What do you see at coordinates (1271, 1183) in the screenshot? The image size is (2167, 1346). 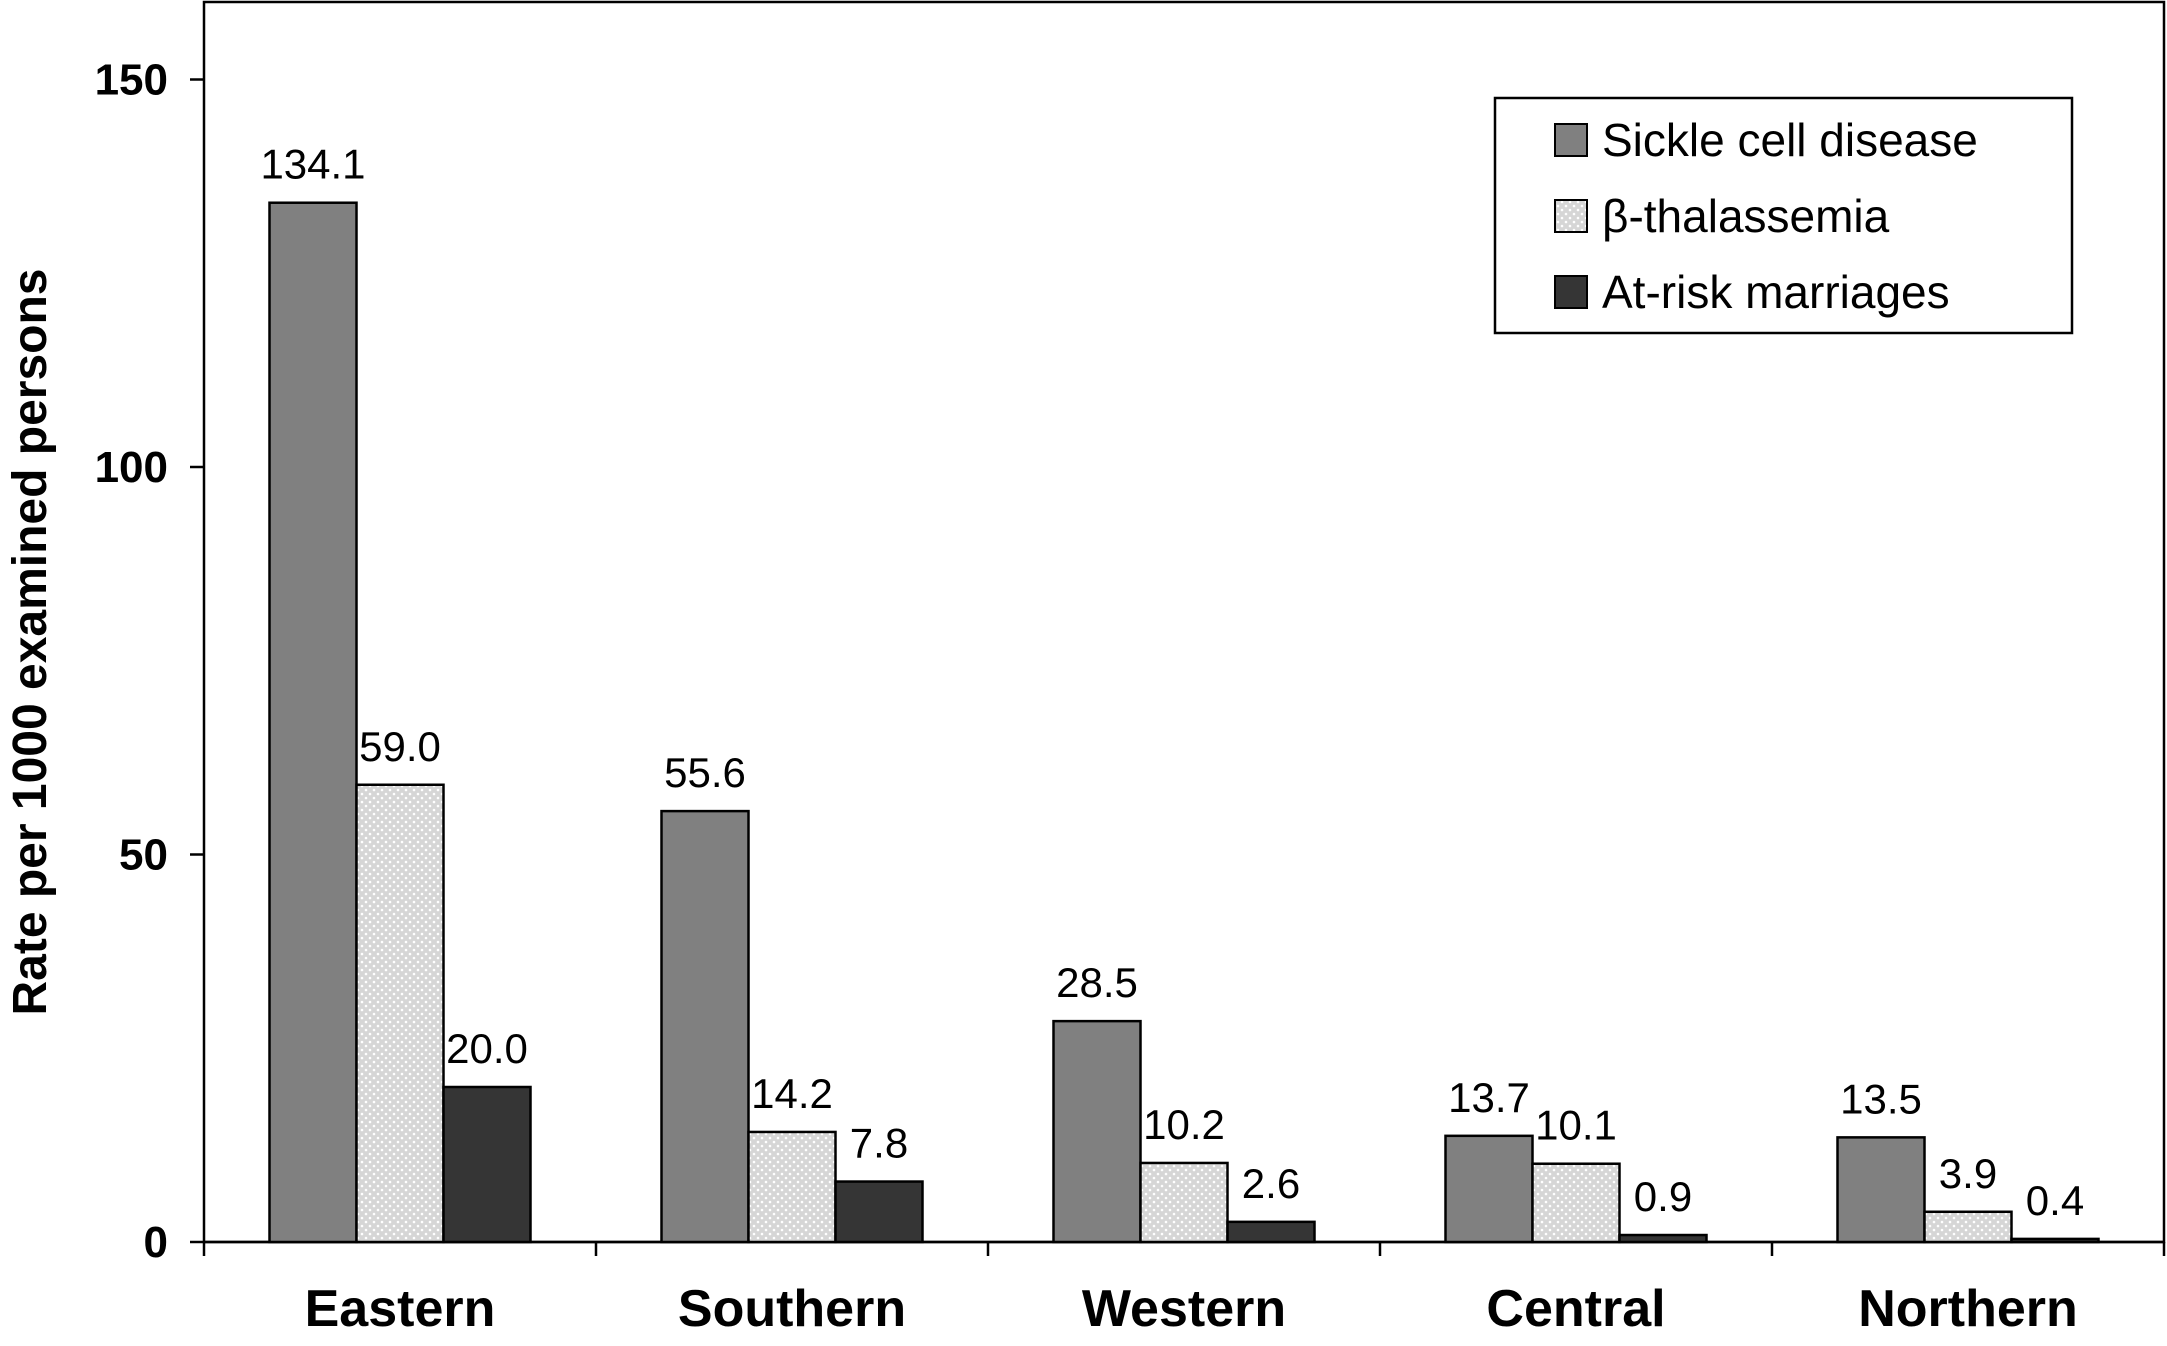 I see `data-label: 2.6` at bounding box center [1271, 1183].